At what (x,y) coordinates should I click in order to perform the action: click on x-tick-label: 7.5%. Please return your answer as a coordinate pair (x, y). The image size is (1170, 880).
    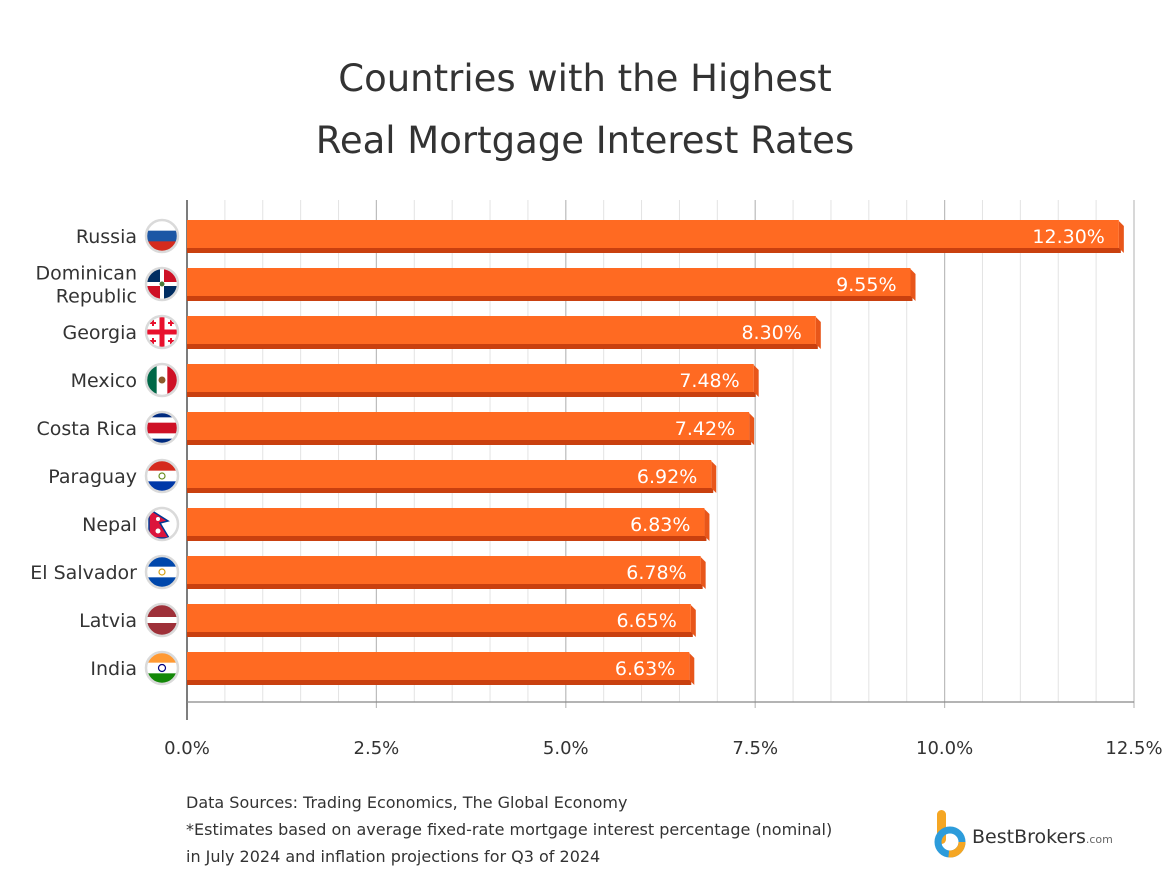
    Looking at the image, I should click on (755, 748).